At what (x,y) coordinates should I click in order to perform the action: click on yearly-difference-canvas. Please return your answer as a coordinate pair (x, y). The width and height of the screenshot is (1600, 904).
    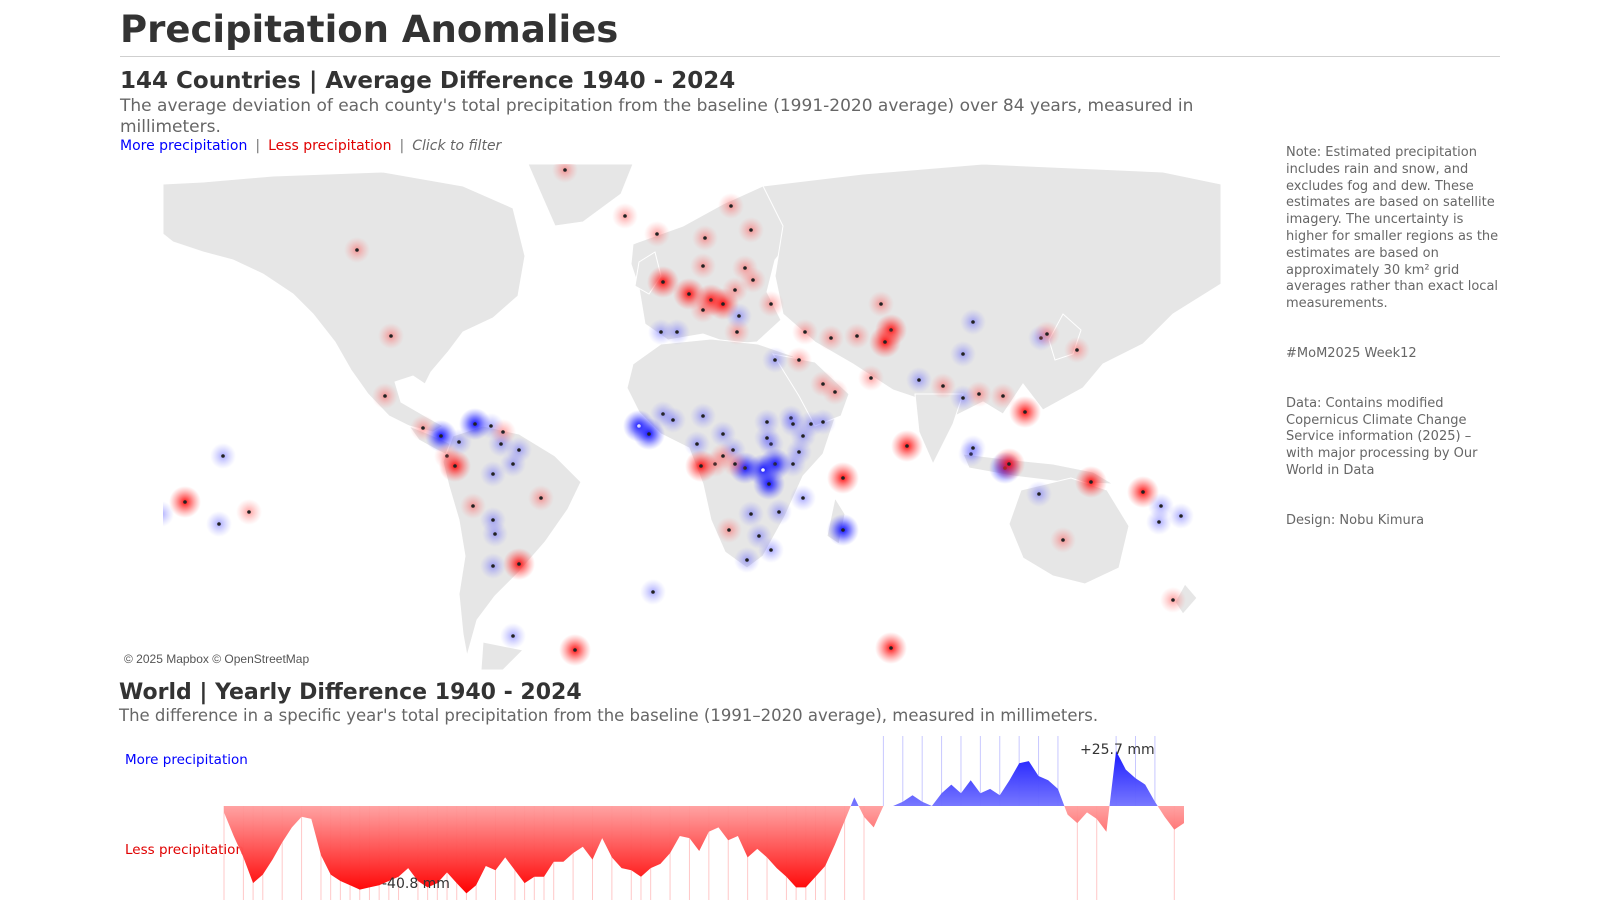
    Looking at the image, I should click on (720, 818).